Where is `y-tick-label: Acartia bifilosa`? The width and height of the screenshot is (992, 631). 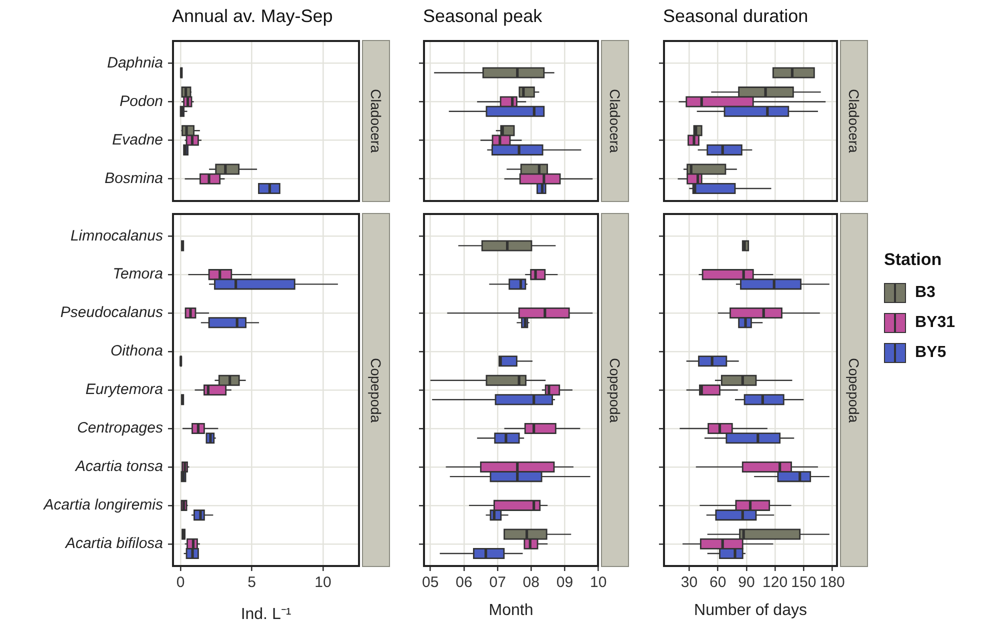
y-tick-label: Acartia bifilosa is located at coordinates (113, 543).